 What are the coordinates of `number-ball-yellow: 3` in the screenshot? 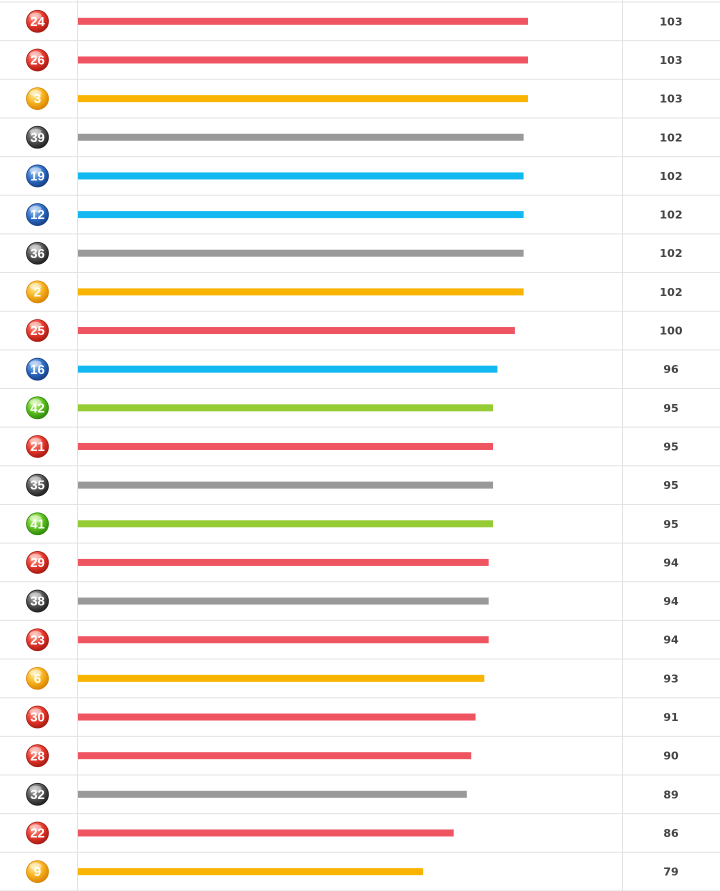 It's located at (37, 99).